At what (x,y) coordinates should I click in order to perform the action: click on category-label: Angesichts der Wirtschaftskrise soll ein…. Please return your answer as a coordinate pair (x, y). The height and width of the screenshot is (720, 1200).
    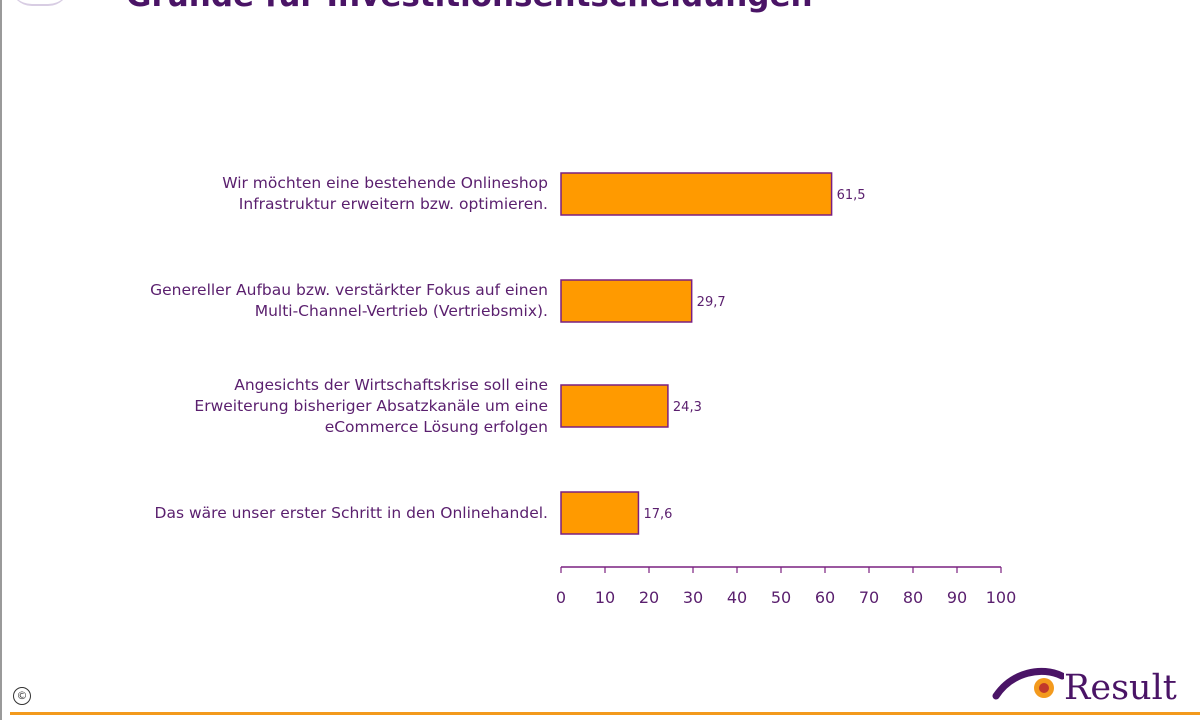
    Looking at the image, I should click on (371, 406).